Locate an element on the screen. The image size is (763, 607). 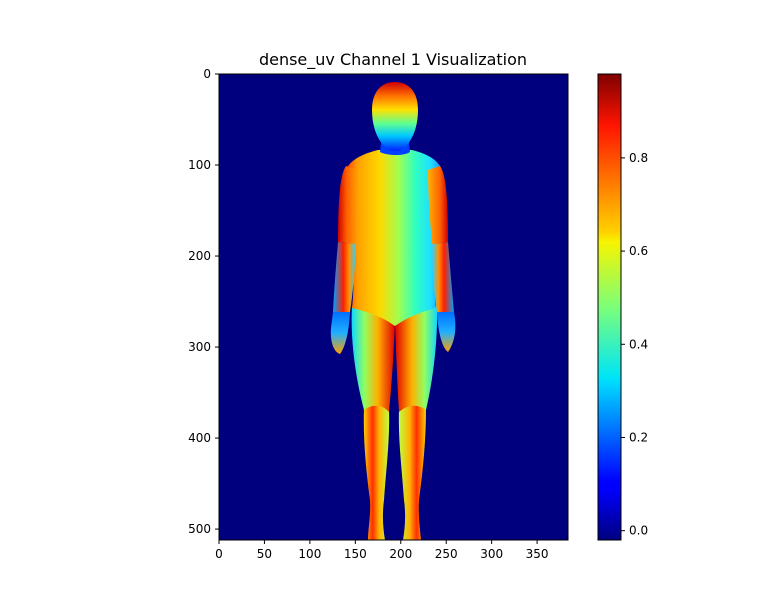
left-thigh is located at coordinates (373, 359).